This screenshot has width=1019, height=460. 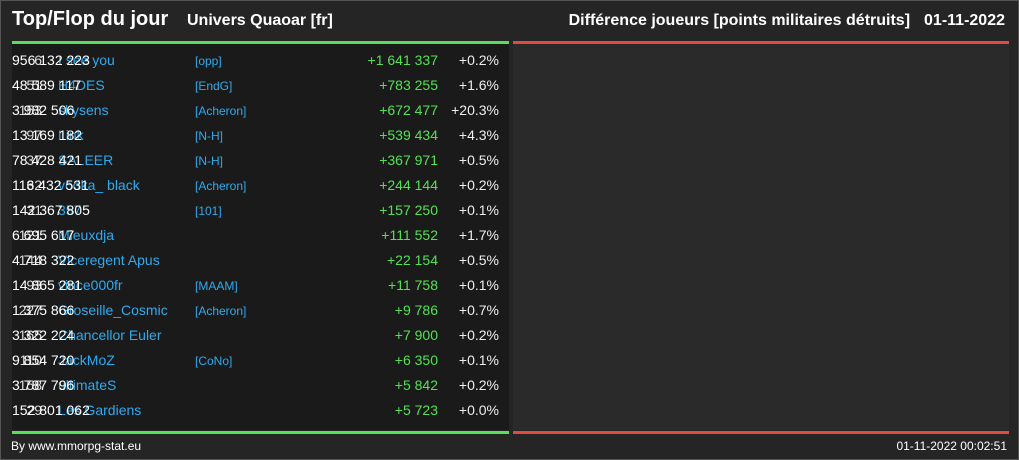 What do you see at coordinates (109, 260) in the screenshot?
I see `player-name-link: Viceregent Apus` at bounding box center [109, 260].